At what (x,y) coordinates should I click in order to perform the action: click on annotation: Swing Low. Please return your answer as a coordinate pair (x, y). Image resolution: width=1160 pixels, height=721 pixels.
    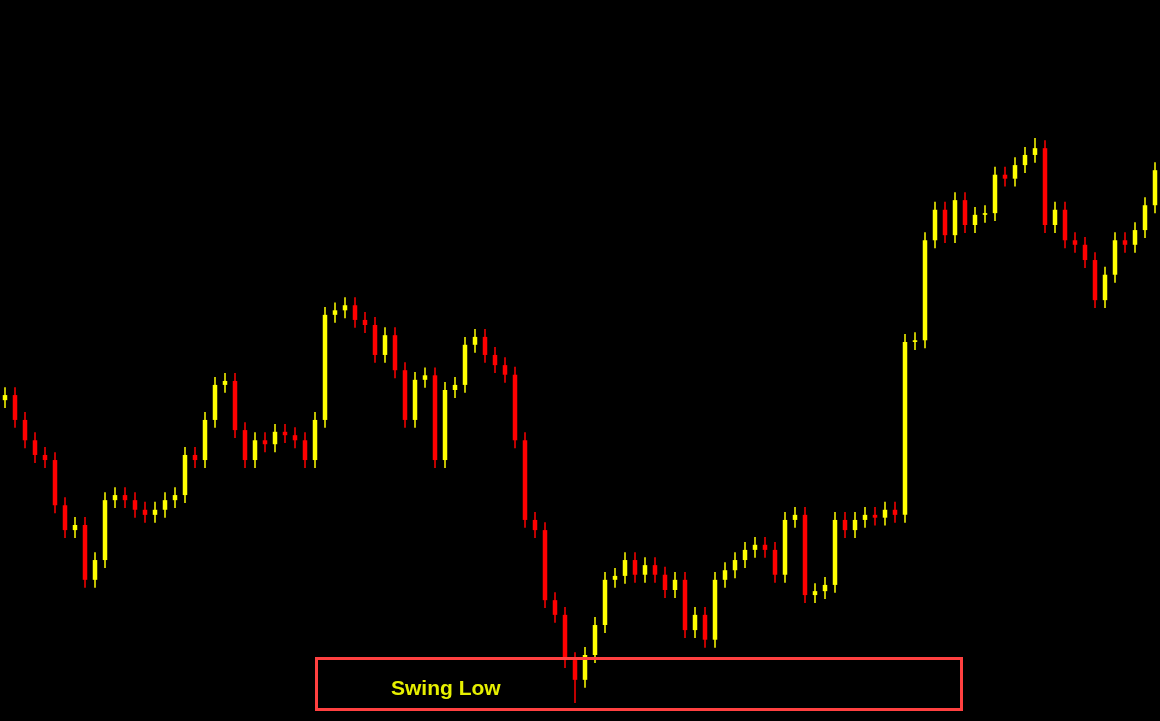
    Looking at the image, I should click on (446, 688).